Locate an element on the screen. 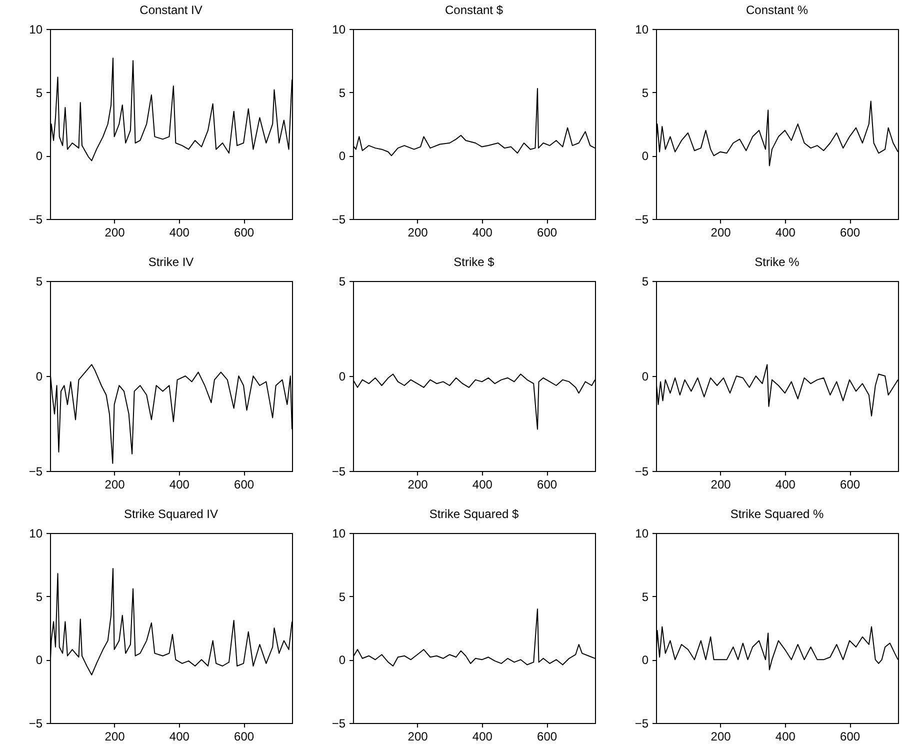 Image resolution: width=911 pixels, height=756 pixels. chart-title: Strike Squared % is located at coordinates (777, 514).